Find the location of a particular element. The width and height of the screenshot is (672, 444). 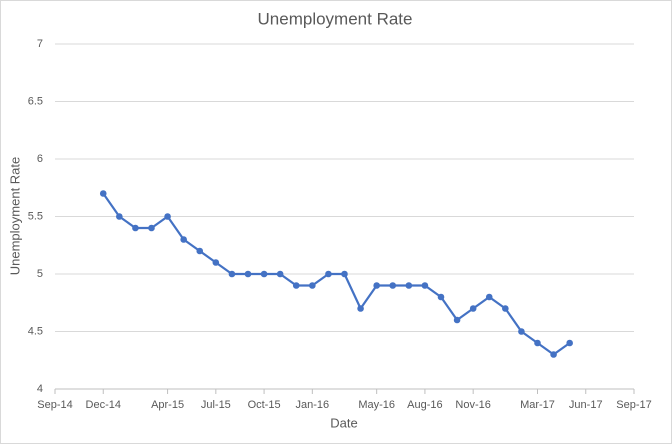

x-tick-label: Aug-16 is located at coordinates (424, 405).